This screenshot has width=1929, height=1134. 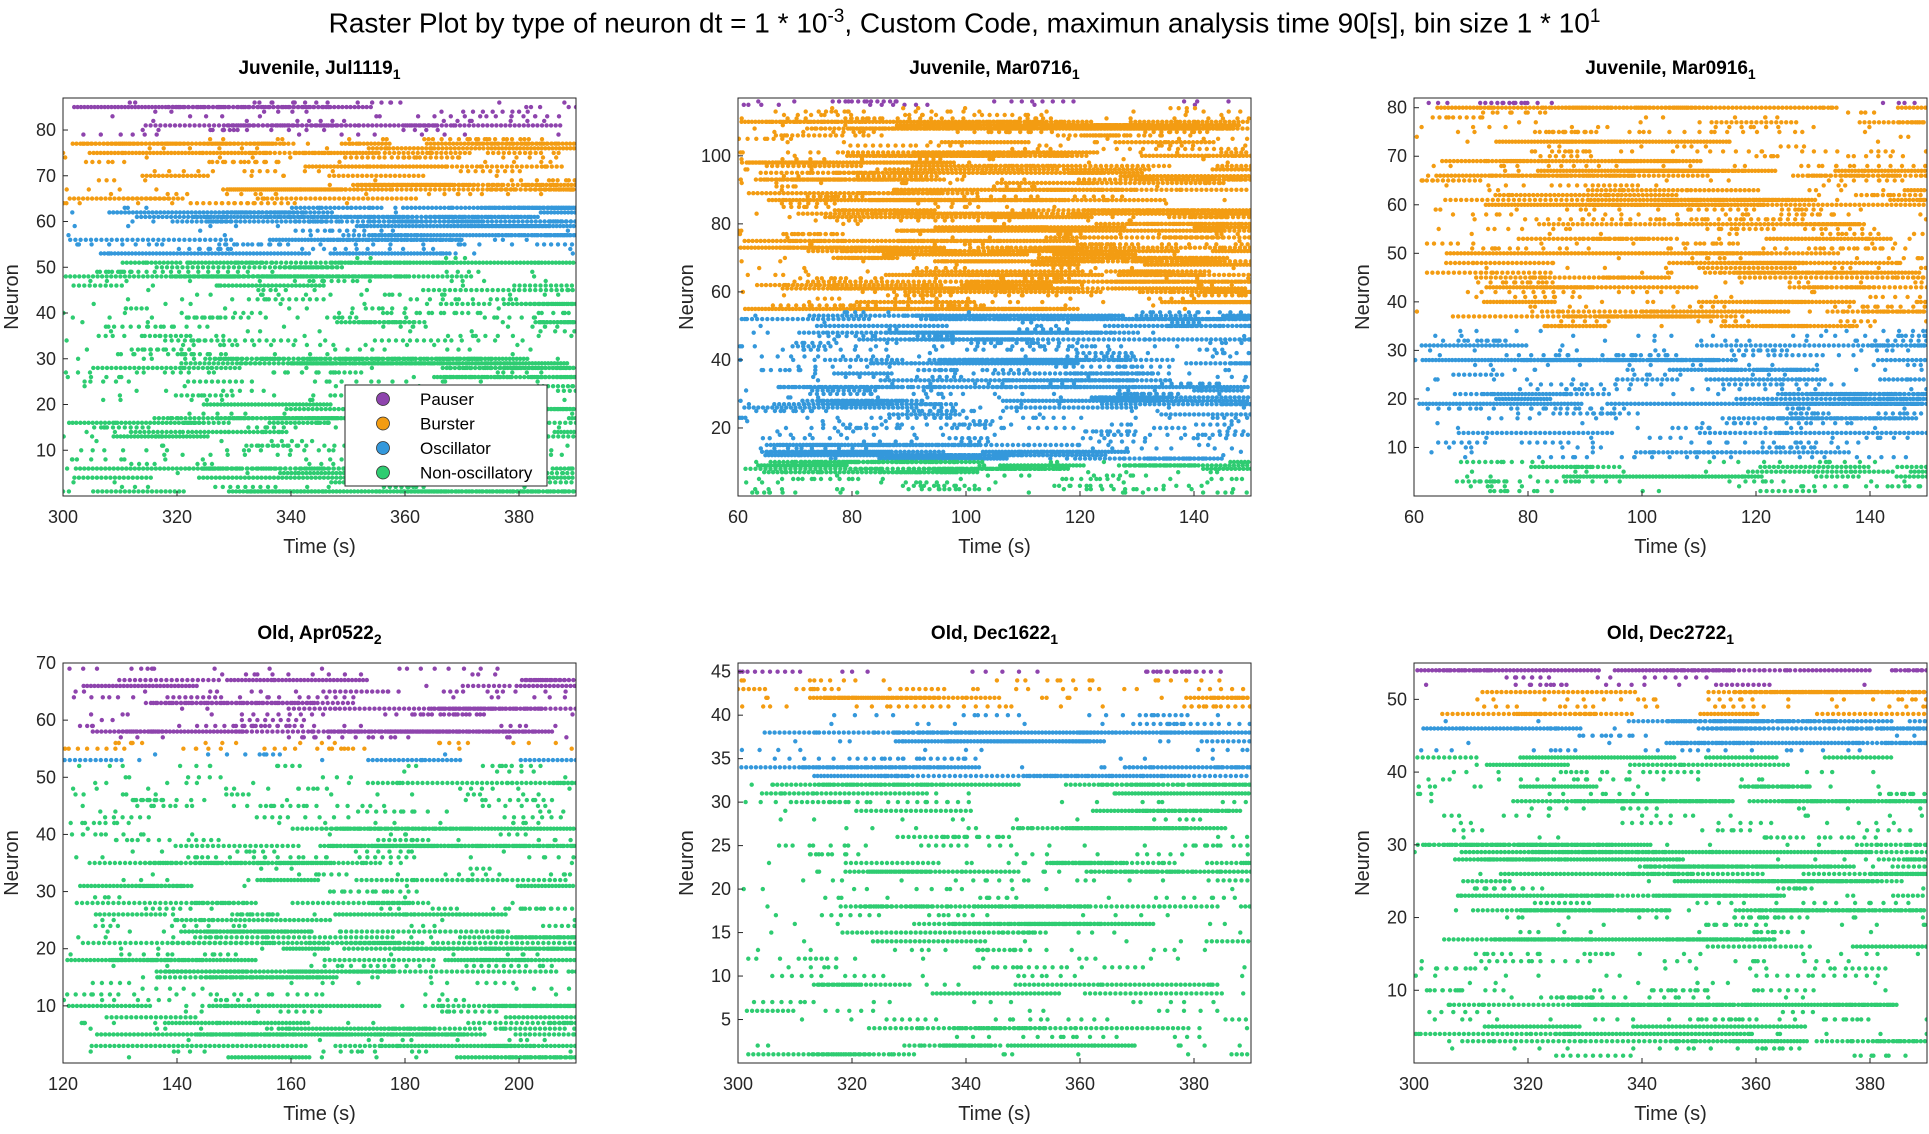 What do you see at coordinates (1397, 302) in the screenshot?
I see `y-tick-label: 40` at bounding box center [1397, 302].